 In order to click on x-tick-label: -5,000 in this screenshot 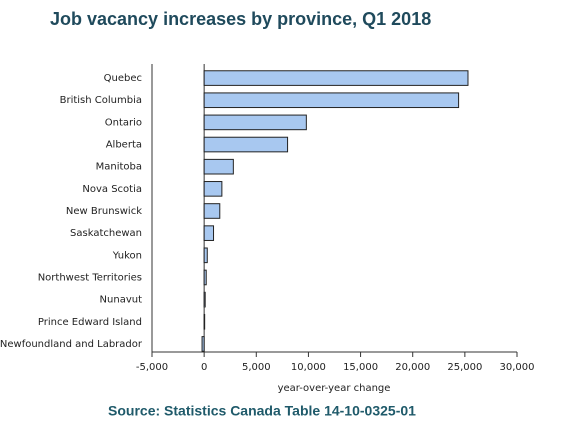, I will do `click(152, 367)`.